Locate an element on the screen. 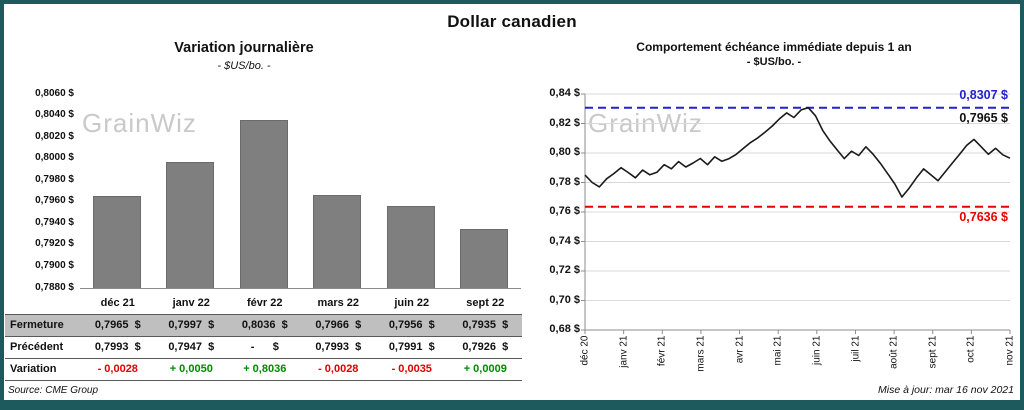 Image resolution: width=1024 pixels, height=410 pixels. table-cell: 0,7935 $ is located at coordinates (485, 325).